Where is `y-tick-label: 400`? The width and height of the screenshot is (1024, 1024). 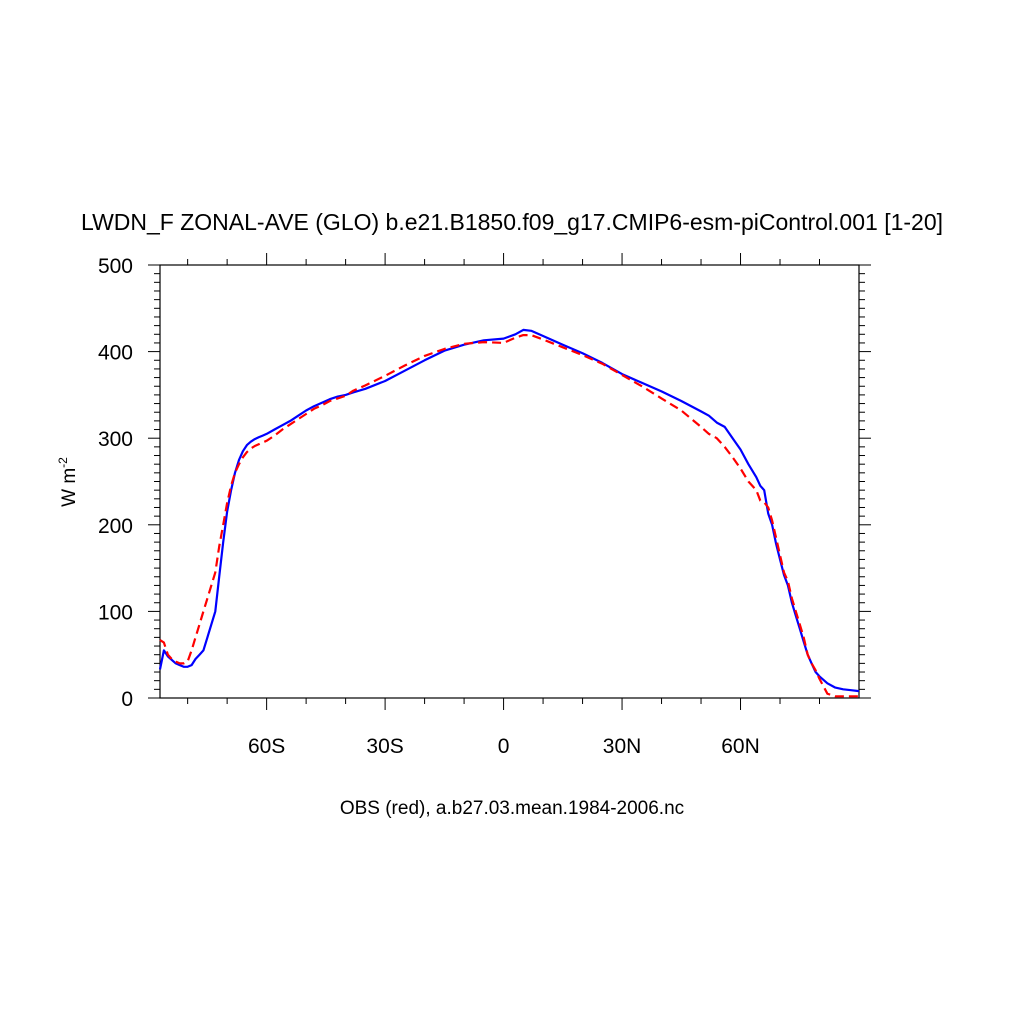 y-tick-label: 400 is located at coordinates (115, 353).